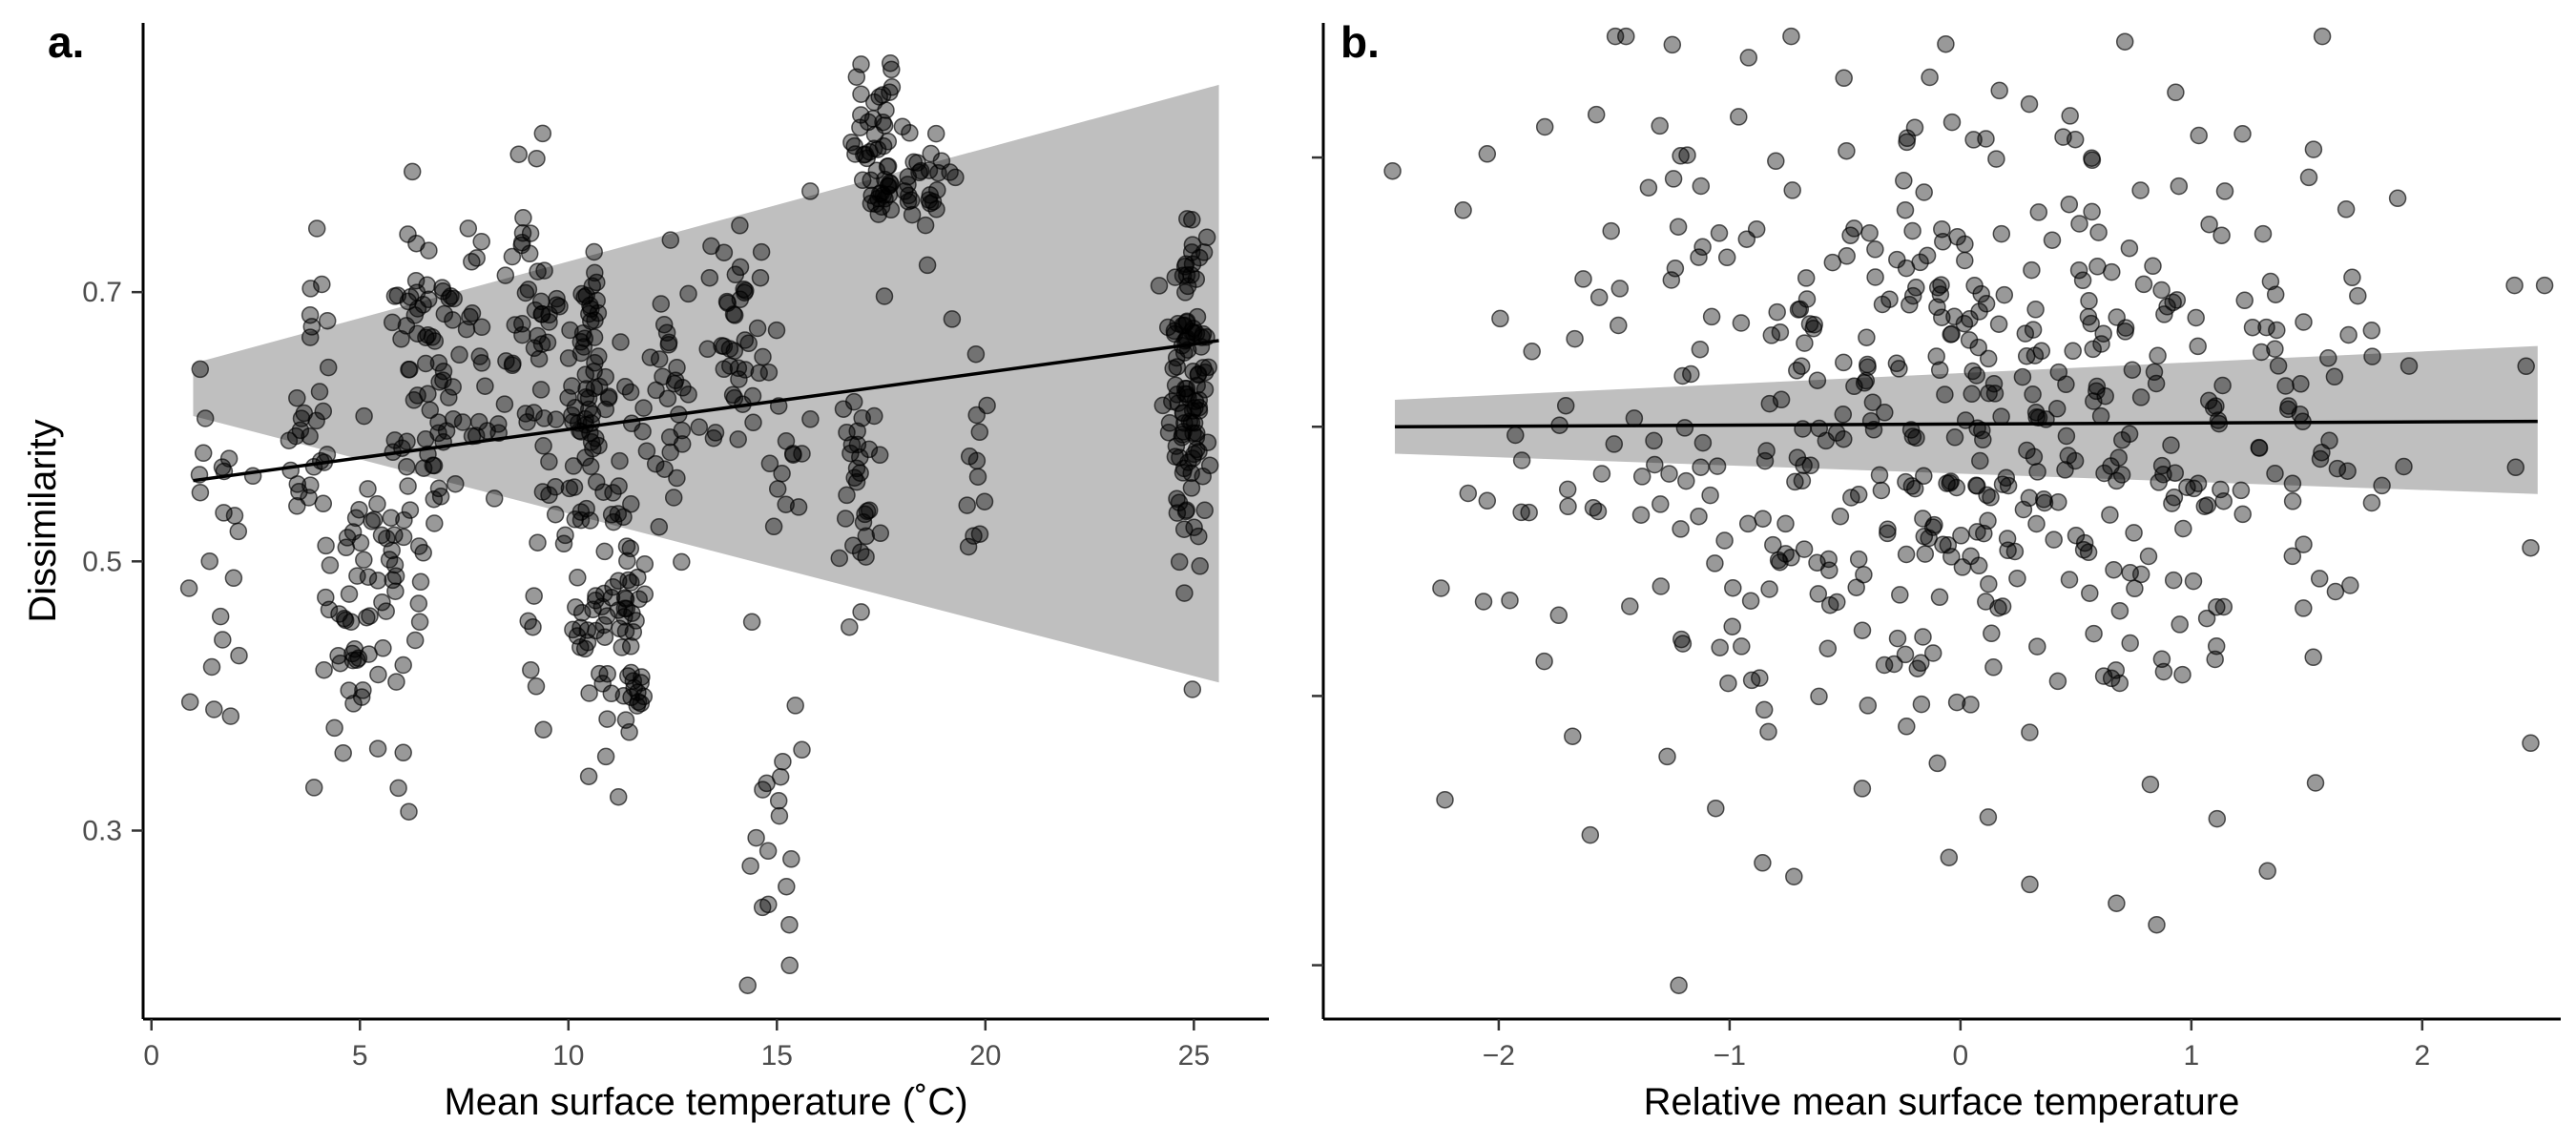  Describe the element at coordinates (705, 1102) in the screenshot. I see `panel-a-x-axis-title: Mean surface temperature (˚C)` at that location.